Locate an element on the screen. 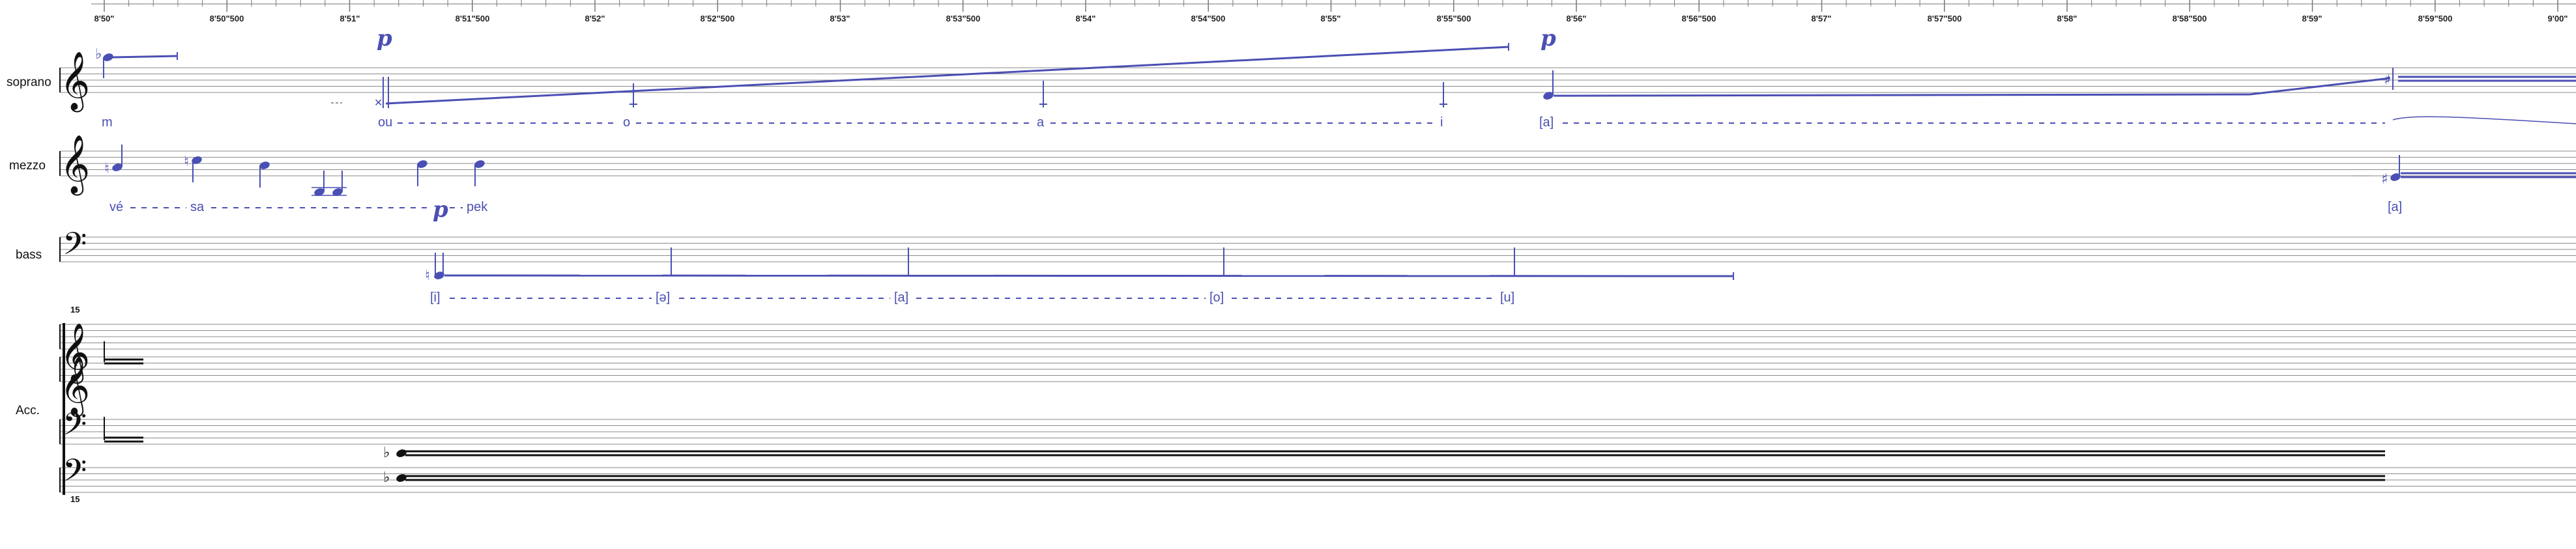  ruler-ticks is located at coordinates (1331, 6).